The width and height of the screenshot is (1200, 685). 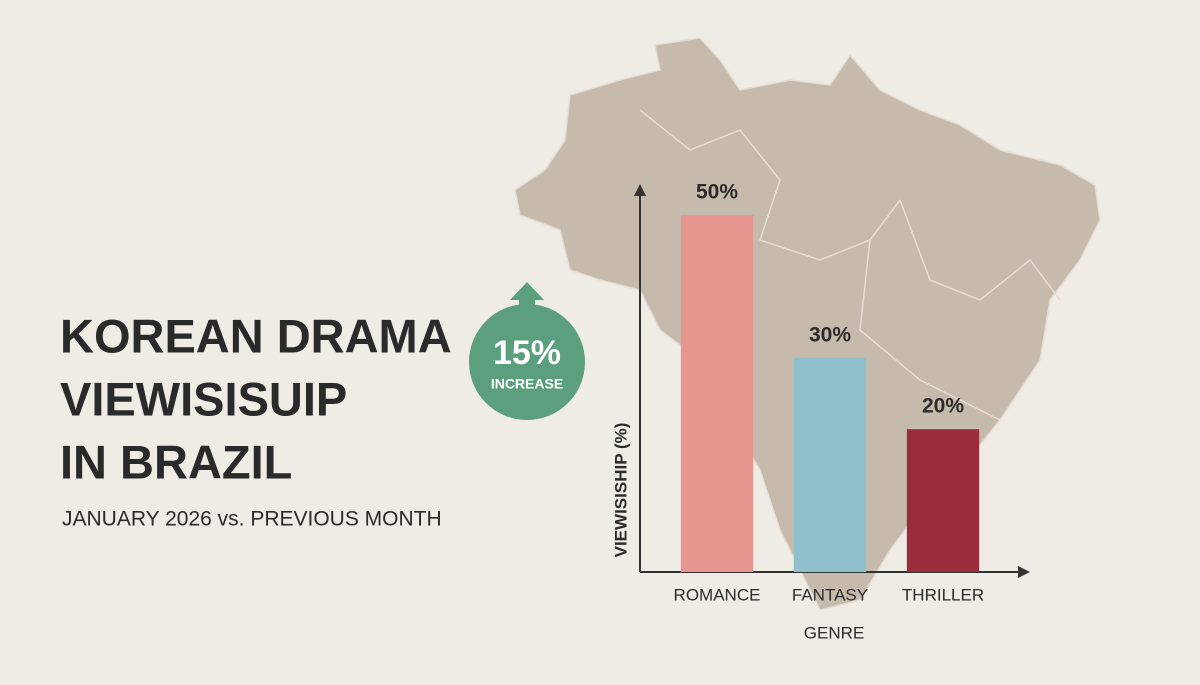 What do you see at coordinates (943, 406) in the screenshot?
I see `value-label: 20%` at bounding box center [943, 406].